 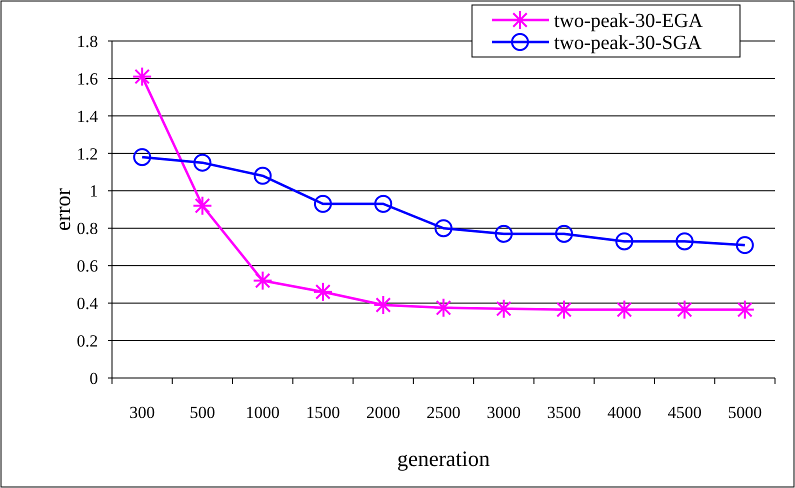 I want to click on x-tick-label: 2500, so click(x=443, y=412).